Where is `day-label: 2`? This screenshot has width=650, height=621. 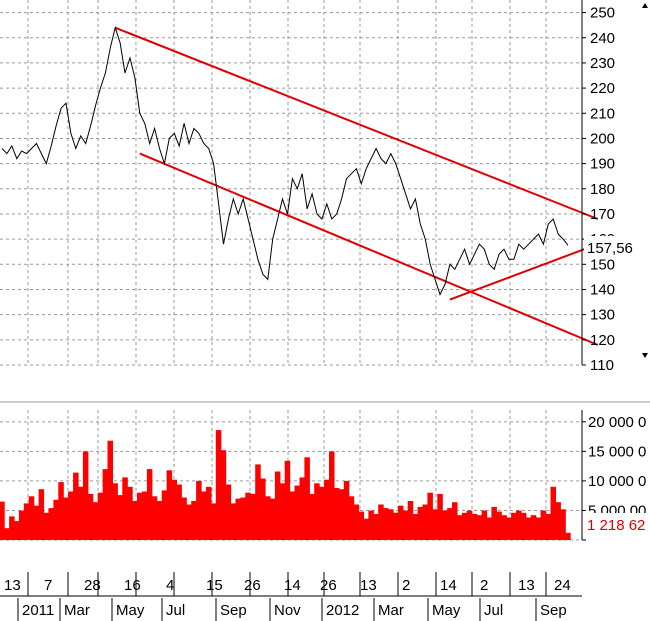
day-label: 2 is located at coordinates (484, 585).